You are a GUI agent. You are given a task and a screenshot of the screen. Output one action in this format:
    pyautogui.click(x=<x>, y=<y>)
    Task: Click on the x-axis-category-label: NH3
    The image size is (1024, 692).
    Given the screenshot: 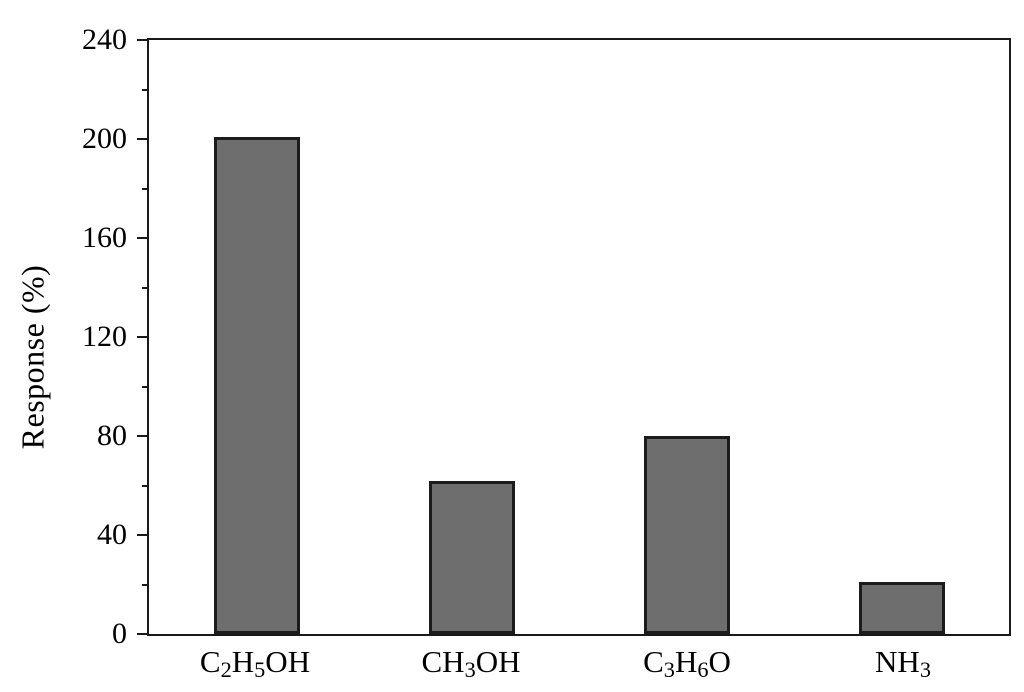 What is the action you would take?
    pyautogui.click(x=903, y=663)
    